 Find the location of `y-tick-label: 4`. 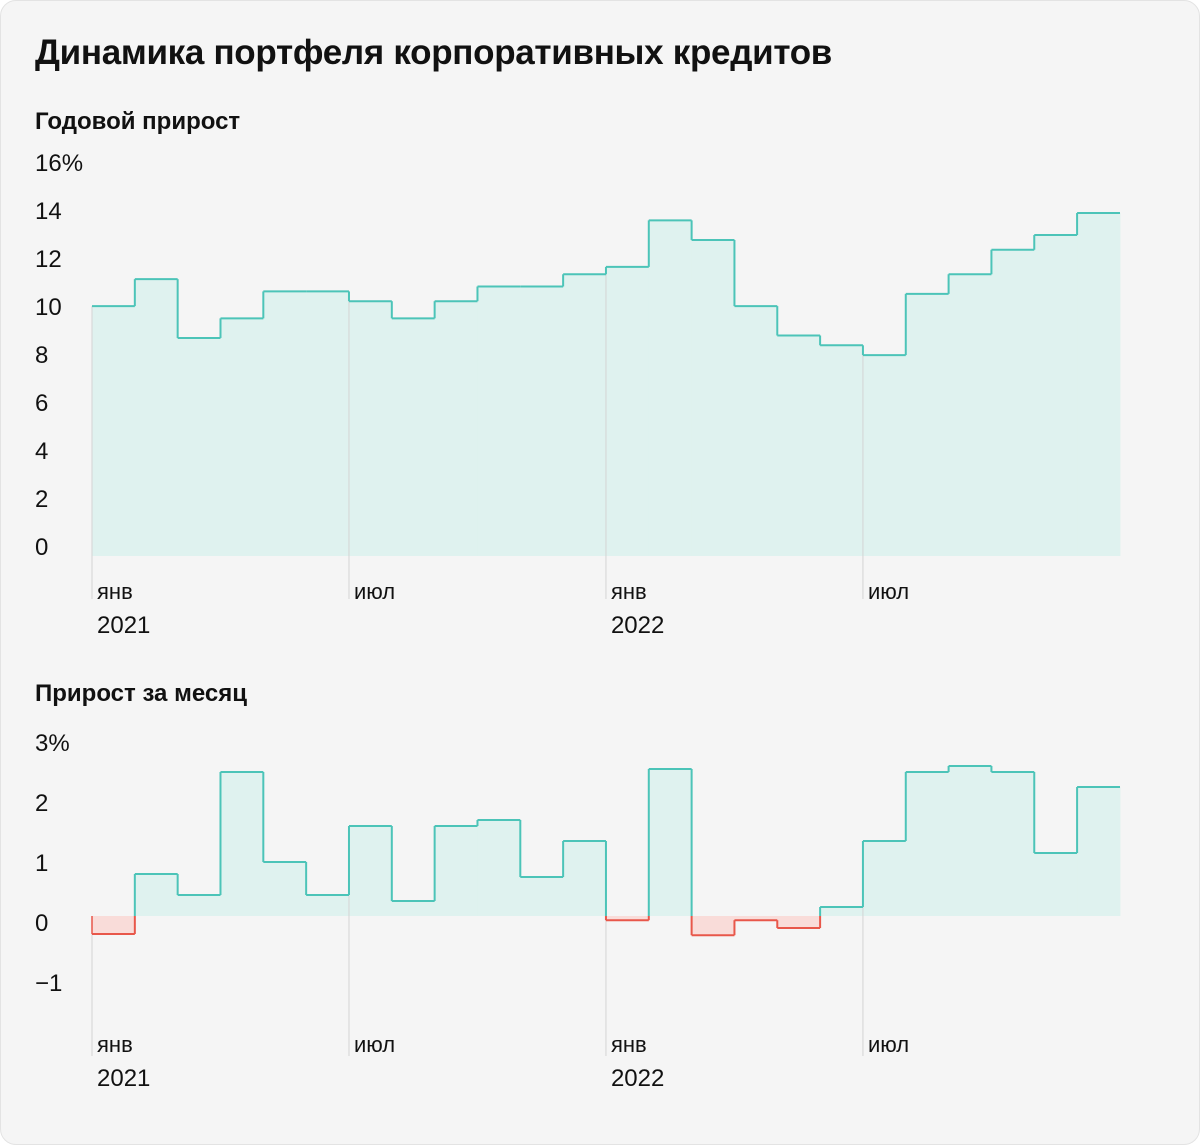

y-tick-label: 4 is located at coordinates (41, 451).